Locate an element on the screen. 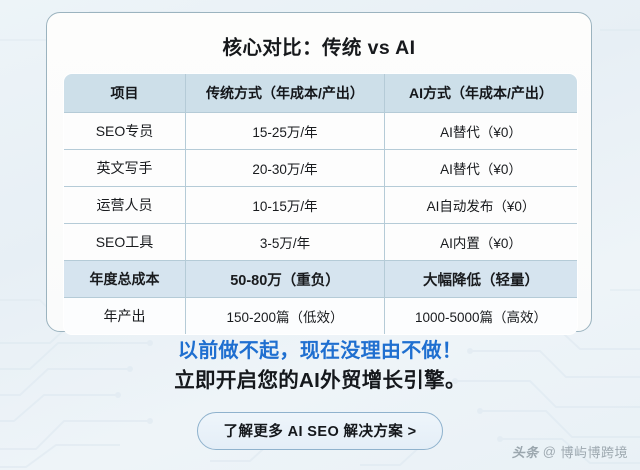  table-cell-traditional: 20-30万/年 is located at coordinates (285, 168).